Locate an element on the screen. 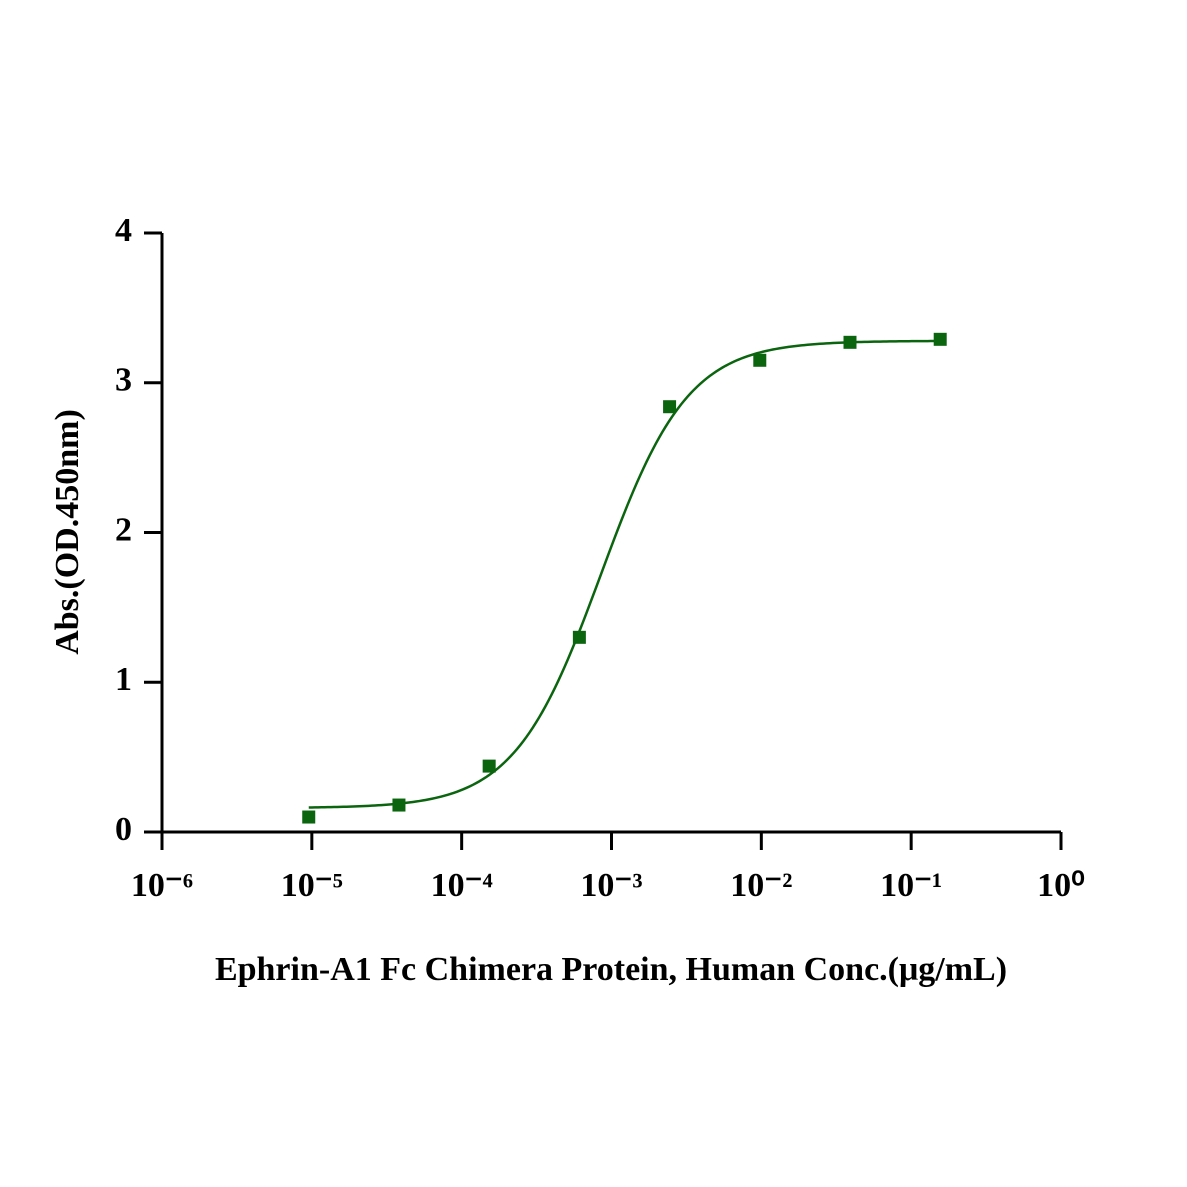 This screenshot has height=1187, width=1187. x-tick-label: 10⁻¹ is located at coordinates (911, 885).